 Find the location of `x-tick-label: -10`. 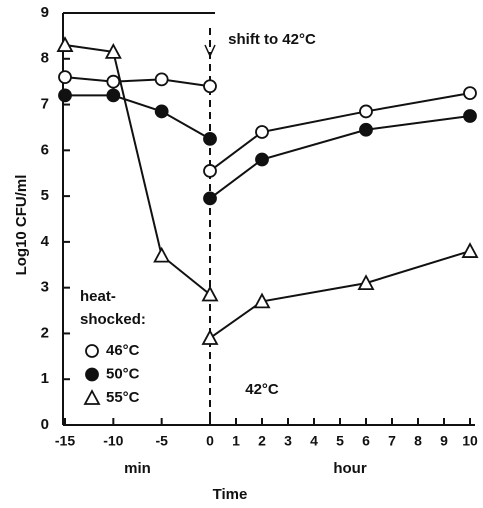

x-tick-label: -10 is located at coordinates (113, 441).